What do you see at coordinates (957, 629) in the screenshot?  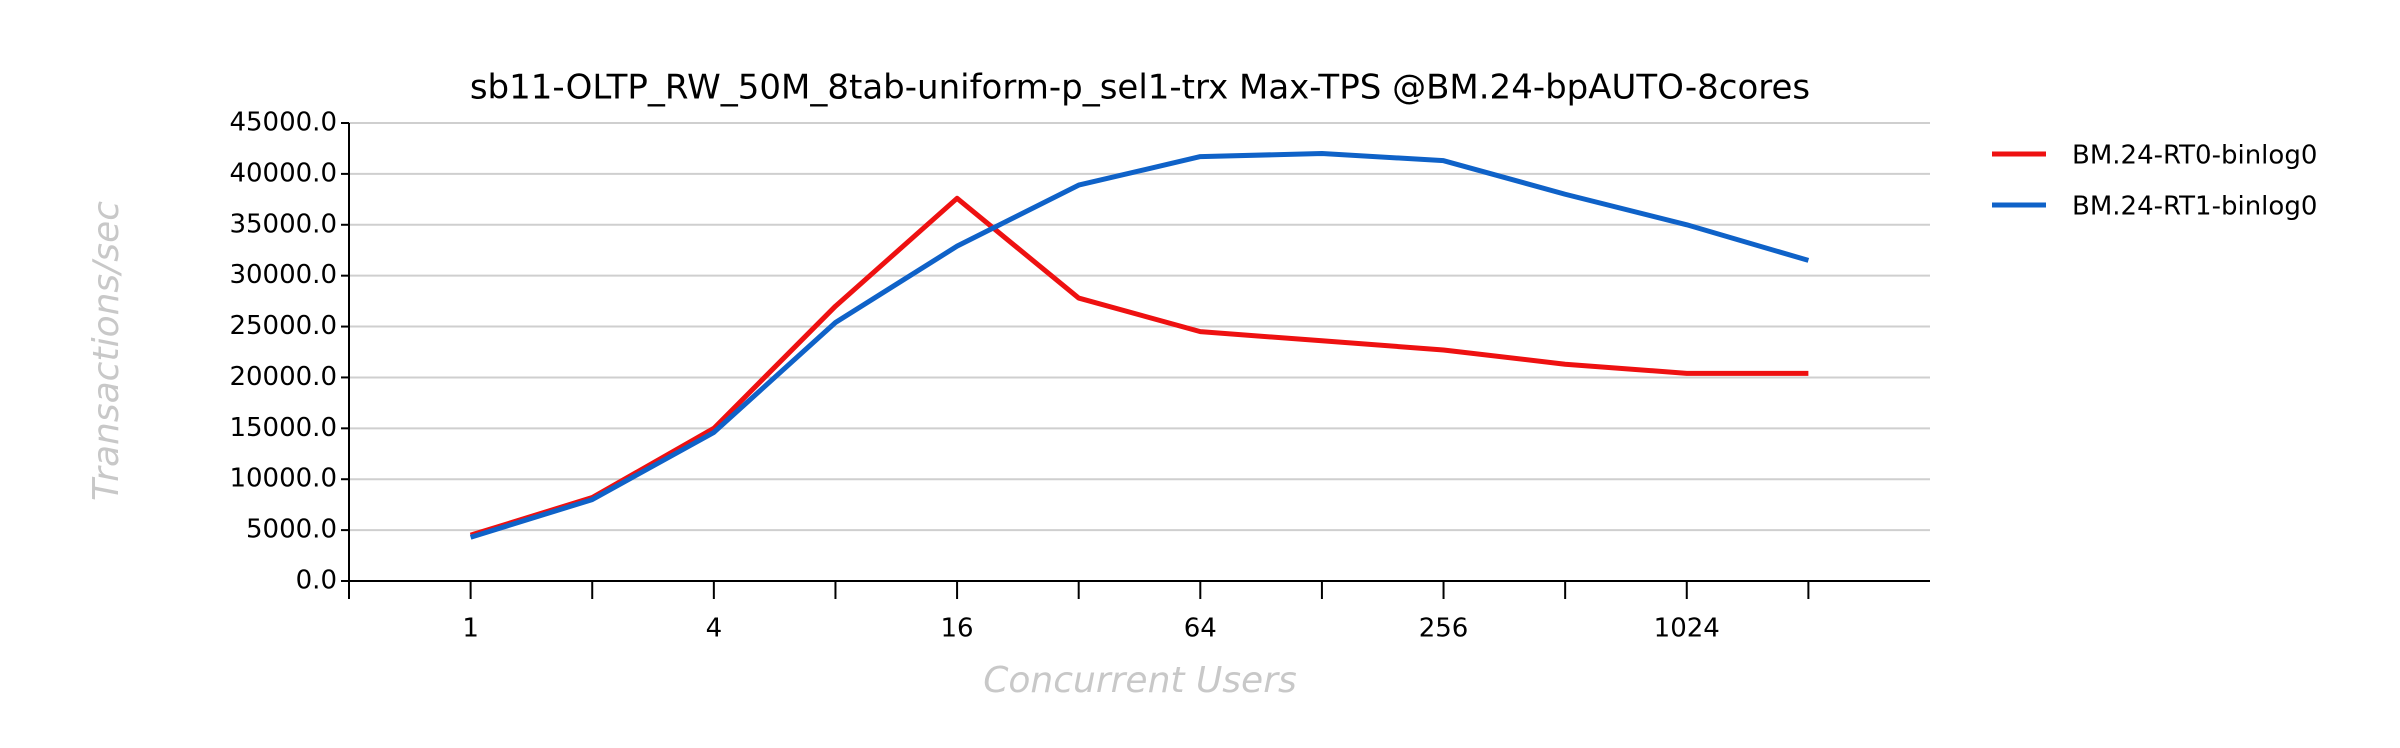 I see `x-tick-label: 16` at bounding box center [957, 629].